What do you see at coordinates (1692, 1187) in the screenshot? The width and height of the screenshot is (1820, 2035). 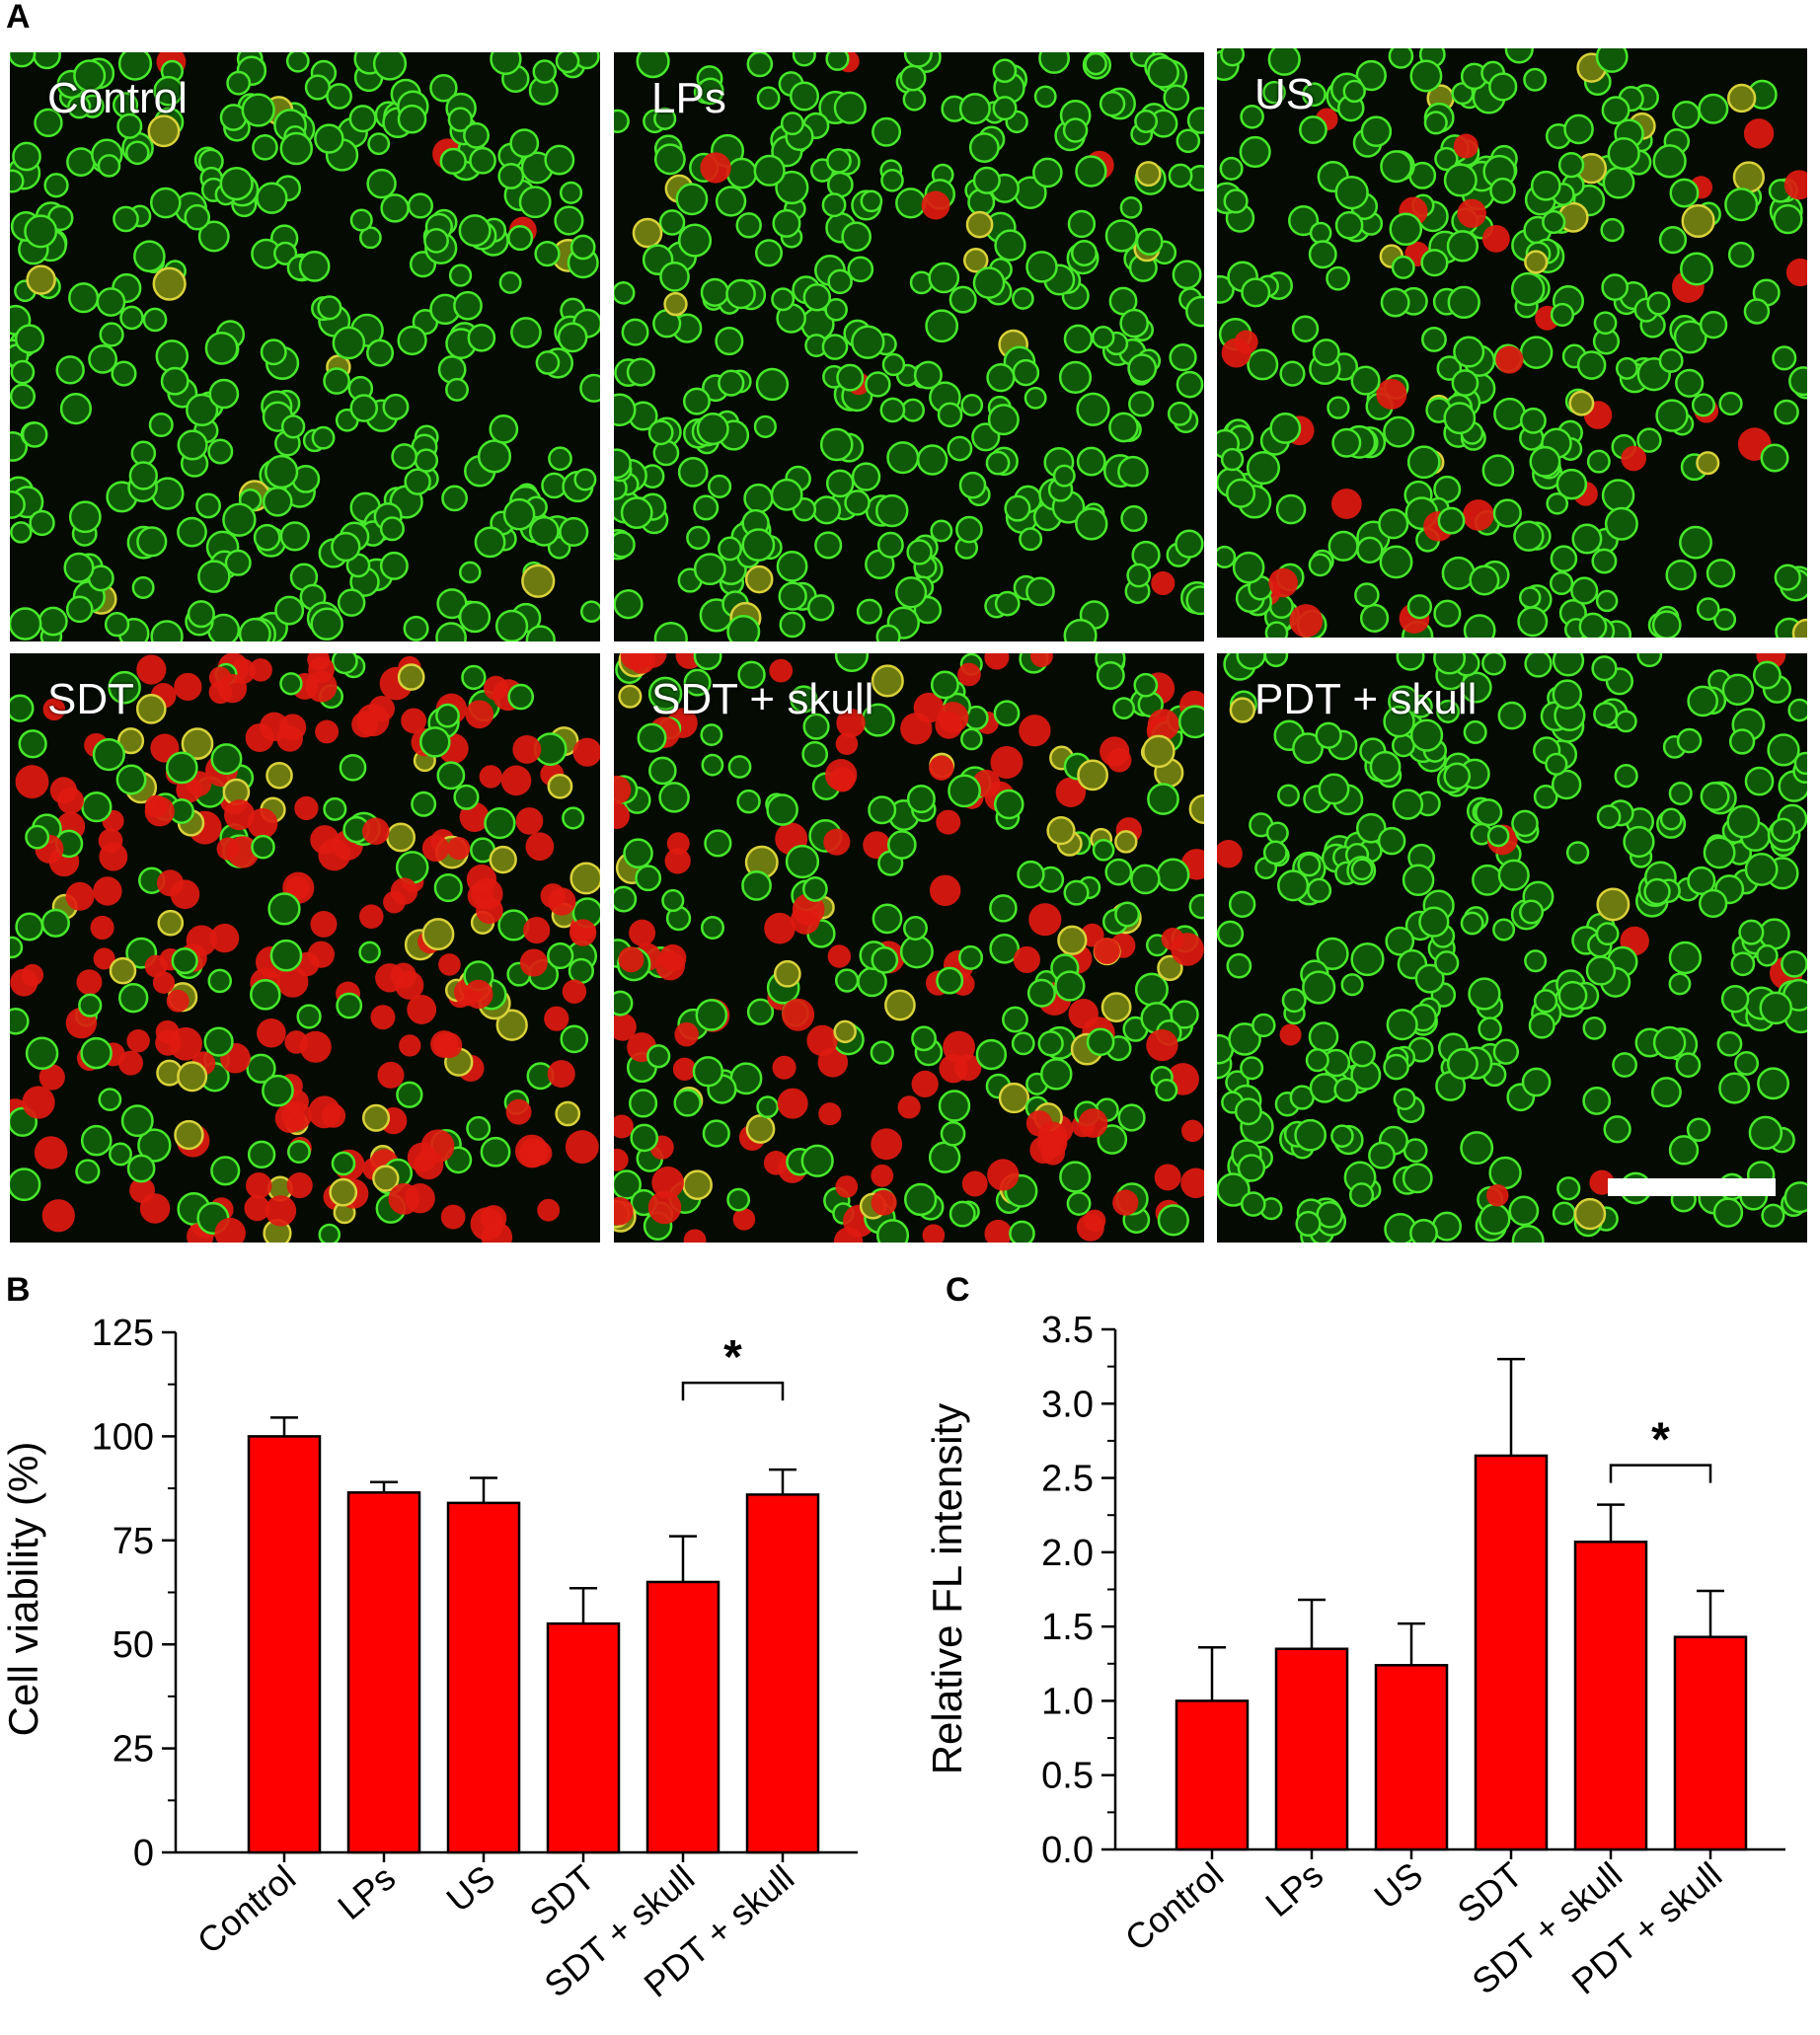 I see `scale-bar` at bounding box center [1692, 1187].